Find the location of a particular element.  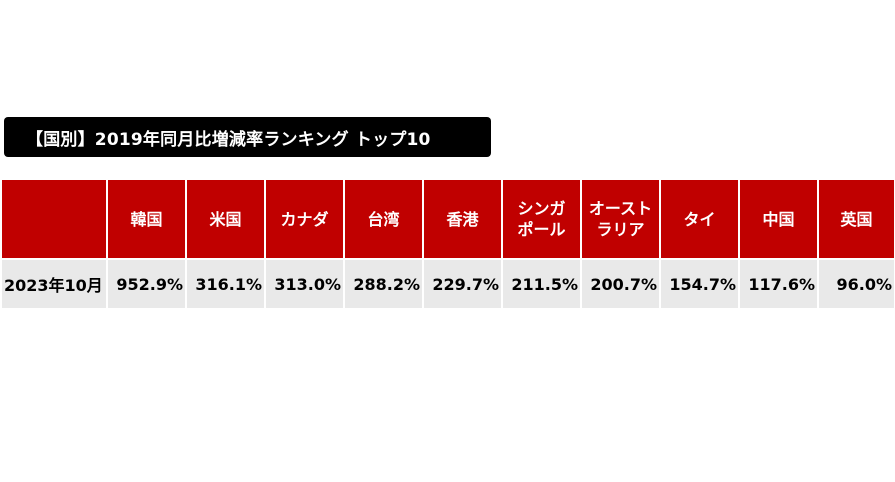

value-cell: 211.5% is located at coordinates (542, 284).